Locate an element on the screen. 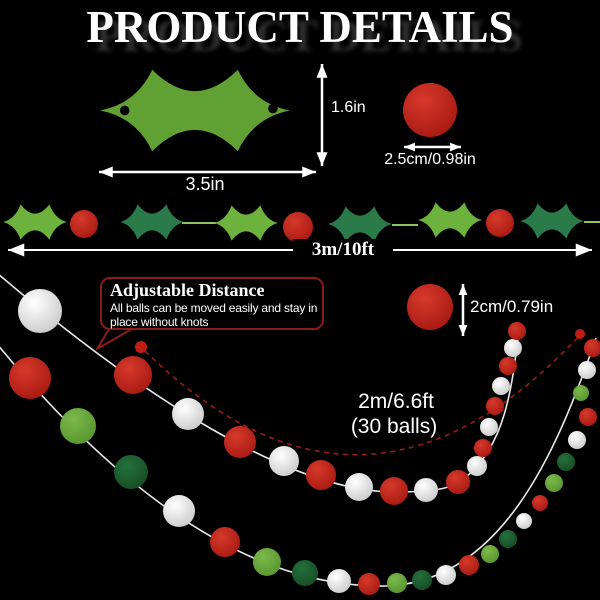 Image resolution: width=600 pixels, height=600 pixels. holly-strip is located at coordinates (293, 222).